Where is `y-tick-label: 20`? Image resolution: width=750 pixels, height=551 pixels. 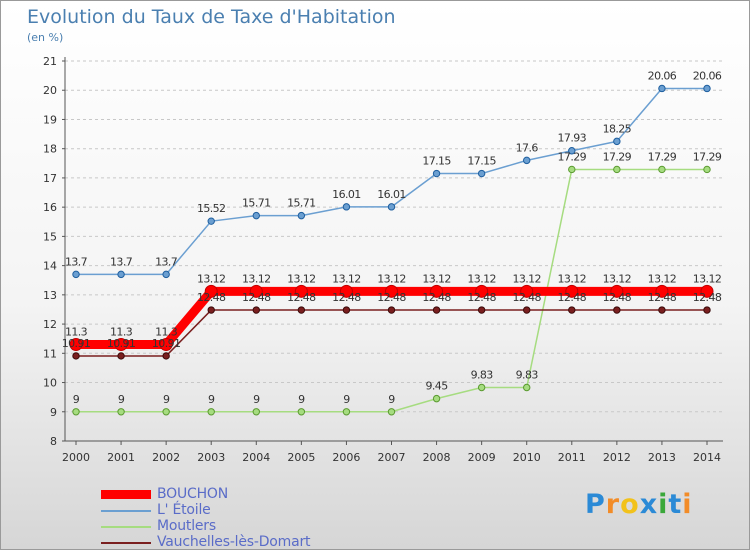
y-tick-label: 20 is located at coordinates (50, 90).